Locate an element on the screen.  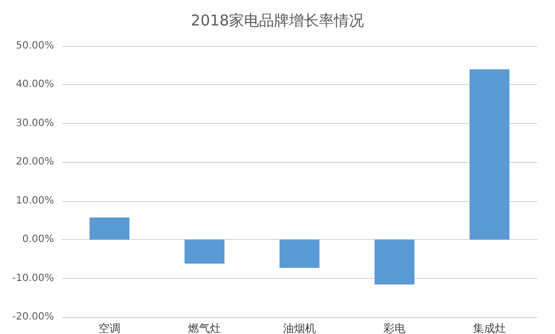
x-tick-label: 空调 is located at coordinates (109, 328).